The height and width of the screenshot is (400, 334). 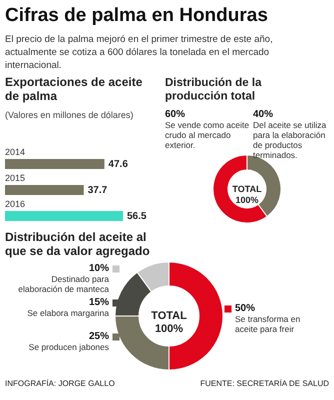 What do you see at coordinates (99, 302) in the screenshot?
I see `data-label: 15%` at bounding box center [99, 302].